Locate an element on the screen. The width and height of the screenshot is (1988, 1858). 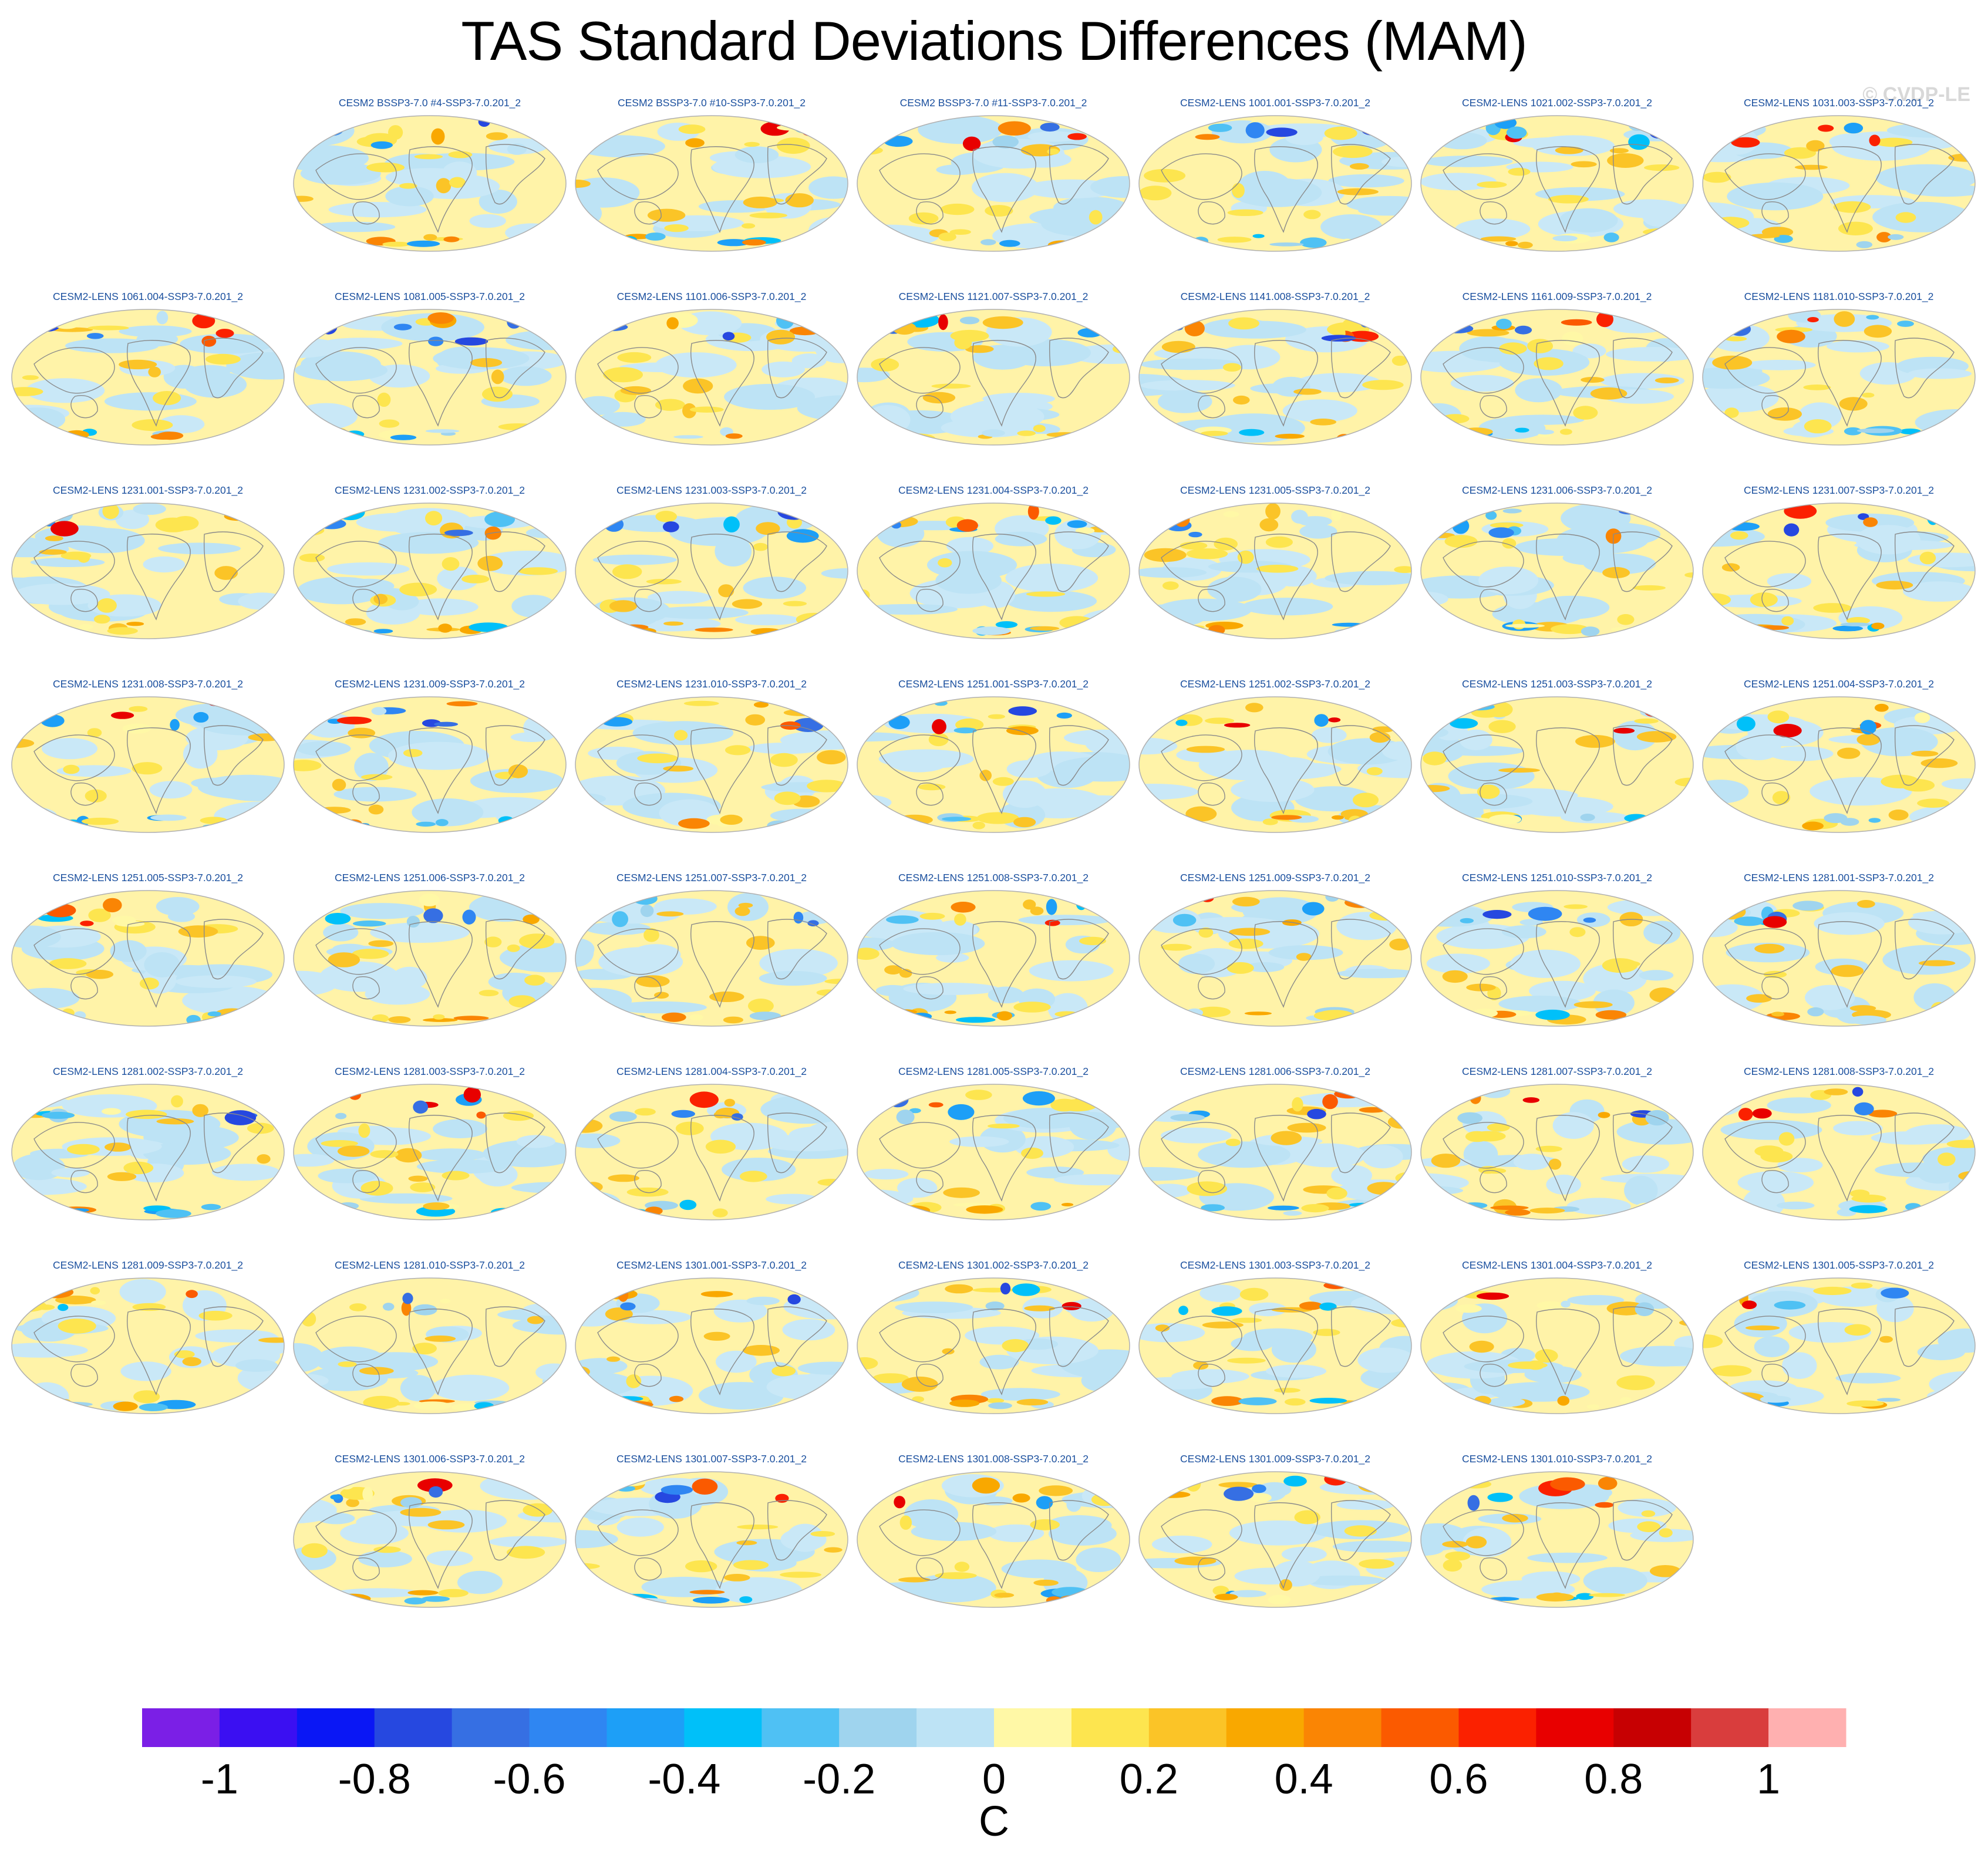
panel-title: CESM2-LENS 1231.005-SSP3-7.0.201_2 is located at coordinates (1275, 490).